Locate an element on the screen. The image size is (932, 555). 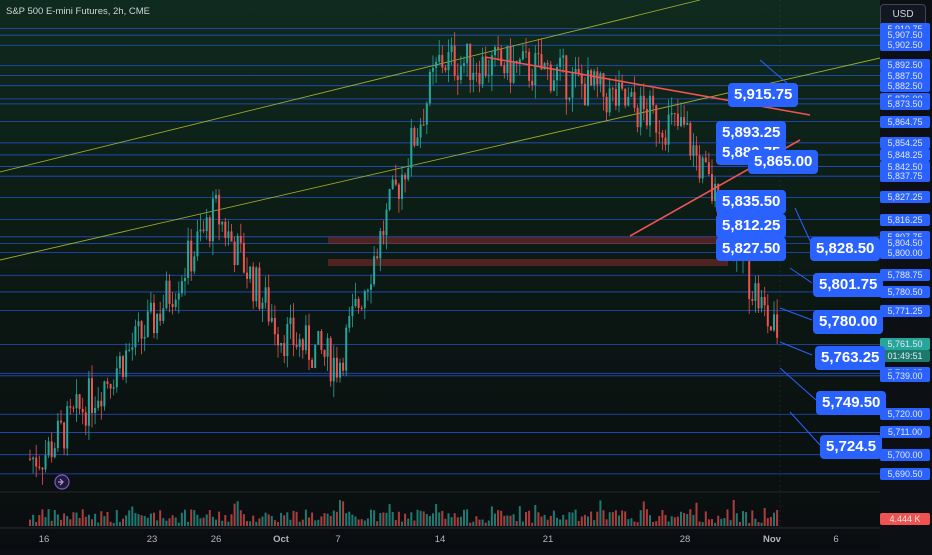
callout-5749-50: 5,749.50 is located at coordinates (851, 403).